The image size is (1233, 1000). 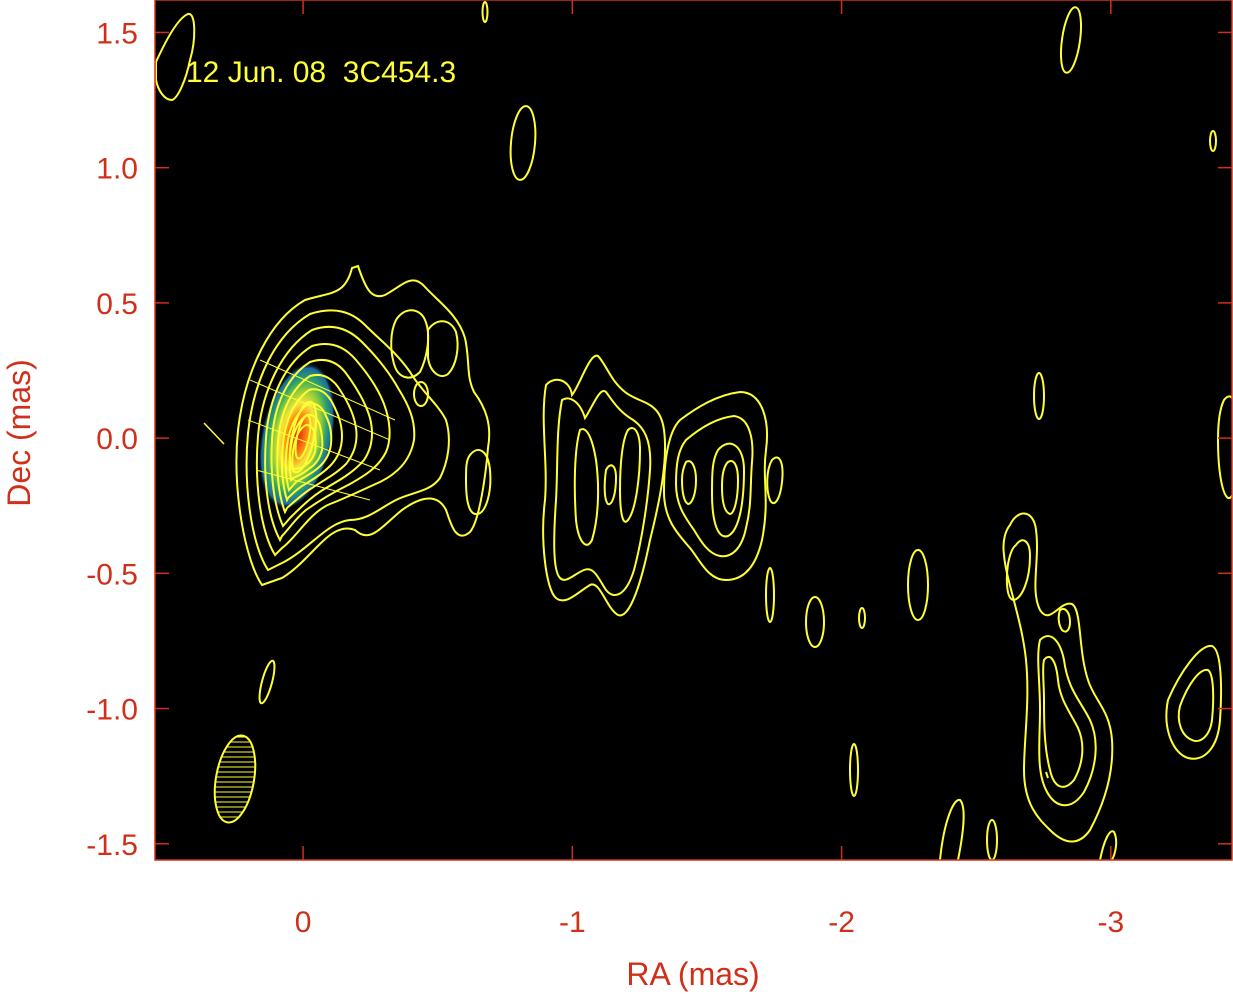 I want to click on x-tick-label: -2, so click(x=841, y=922).